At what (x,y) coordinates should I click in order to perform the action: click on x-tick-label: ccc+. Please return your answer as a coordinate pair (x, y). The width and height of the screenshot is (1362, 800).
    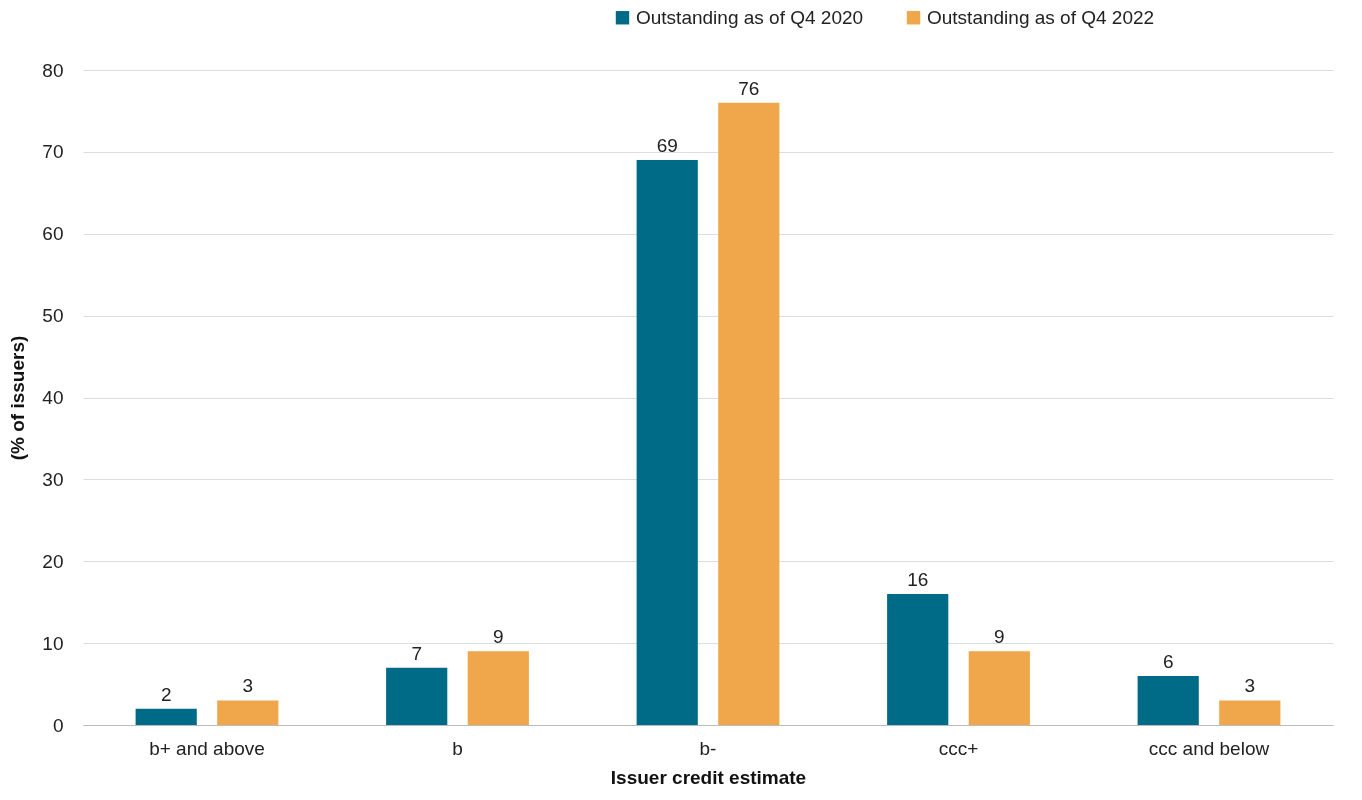
    Looking at the image, I should click on (958, 748).